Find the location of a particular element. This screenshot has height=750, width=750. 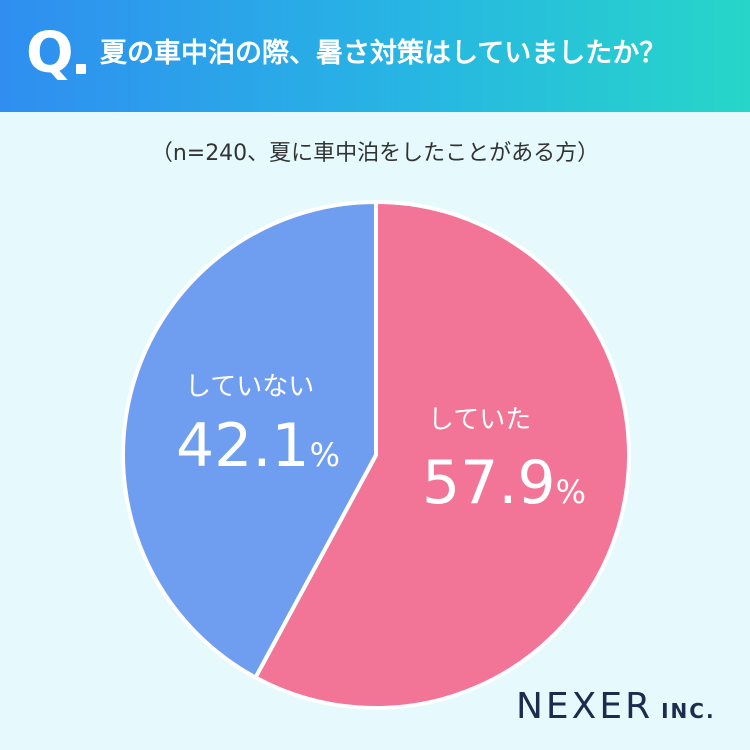

slice-label-did: していた is located at coordinates (479, 420).